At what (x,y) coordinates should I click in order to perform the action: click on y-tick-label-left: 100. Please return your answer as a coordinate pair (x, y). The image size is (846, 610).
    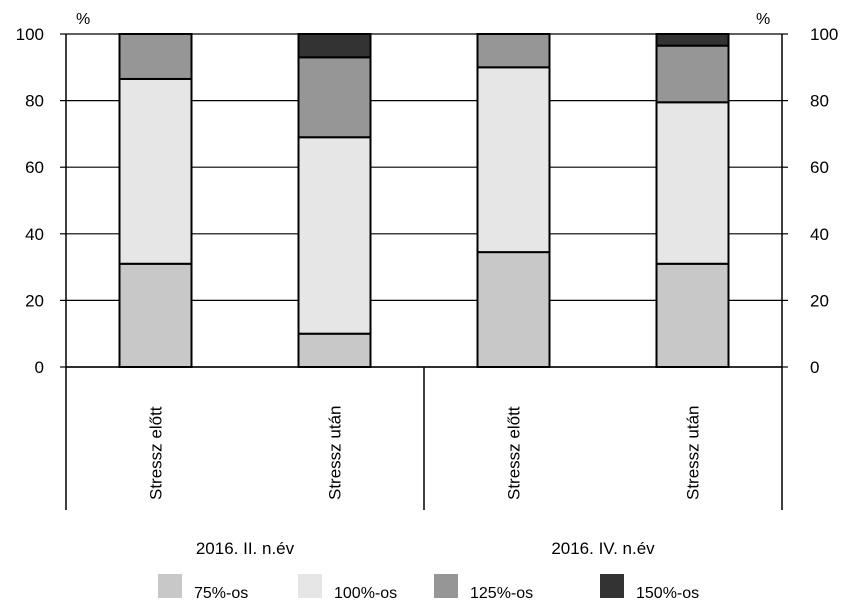
    Looking at the image, I should click on (30, 34).